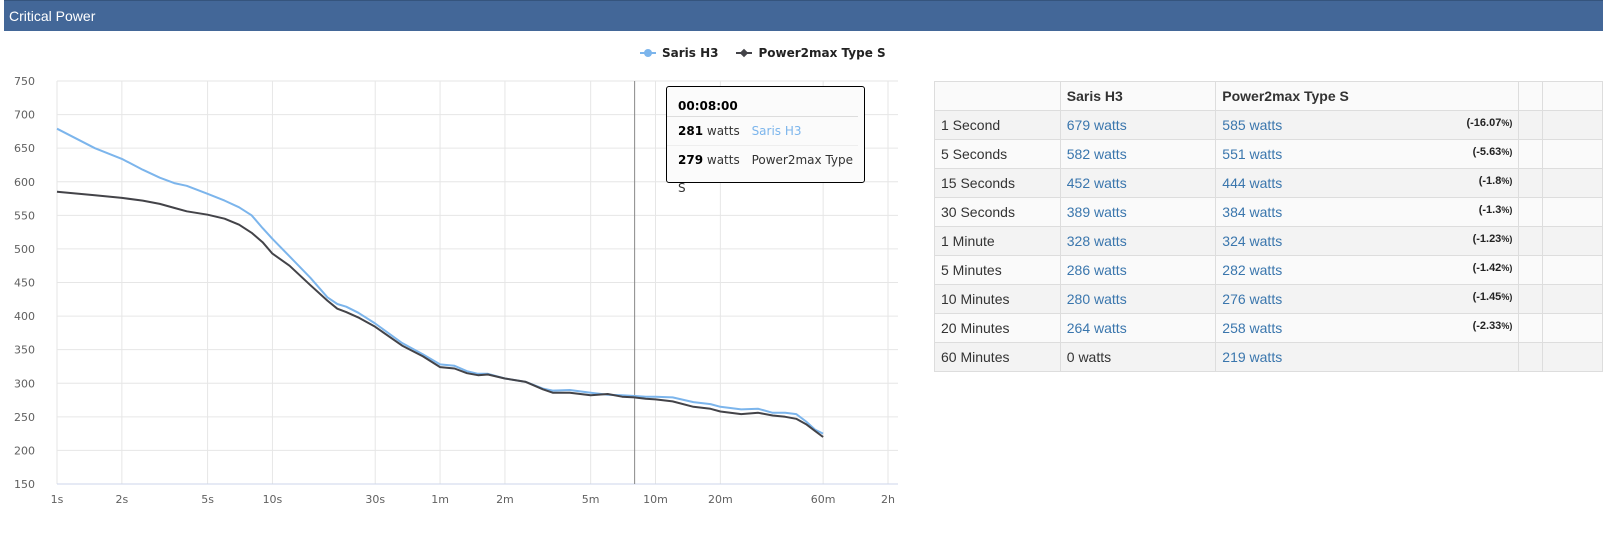 The height and width of the screenshot is (542, 1603). What do you see at coordinates (997, 270) in the screenshot?
I see `row-duration: 5 Minutes` at bounding box center [997, 270].